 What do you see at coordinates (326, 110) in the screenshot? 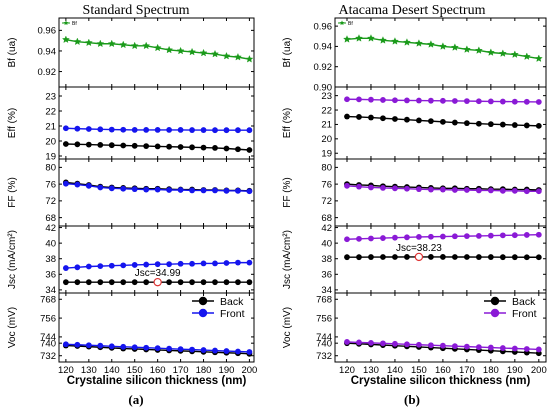
I see `y-tick-label: 22` at bounding box center [326, 110].